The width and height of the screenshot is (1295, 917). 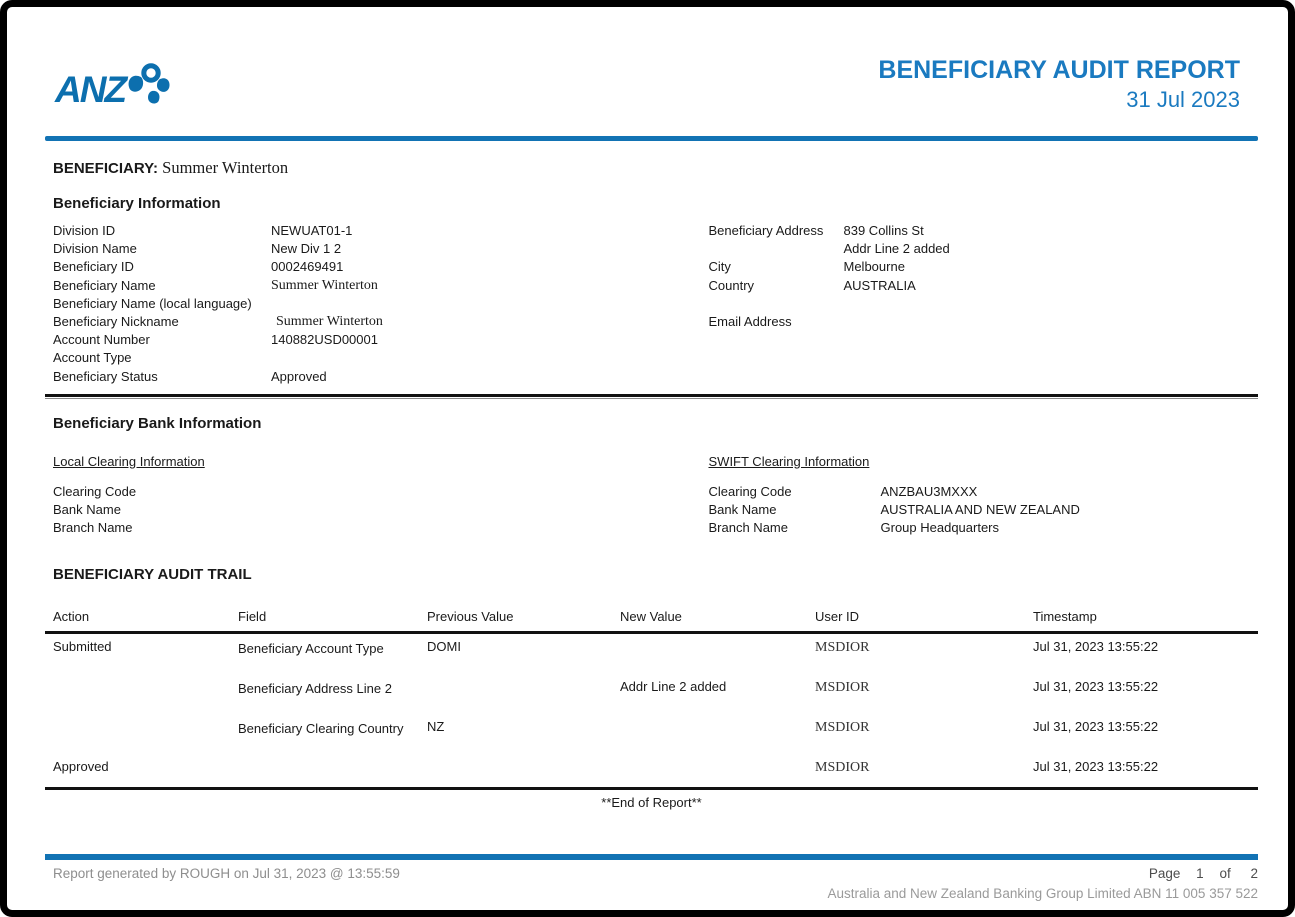 I want to click on page-label: Page, so click(x=1164, y=874).